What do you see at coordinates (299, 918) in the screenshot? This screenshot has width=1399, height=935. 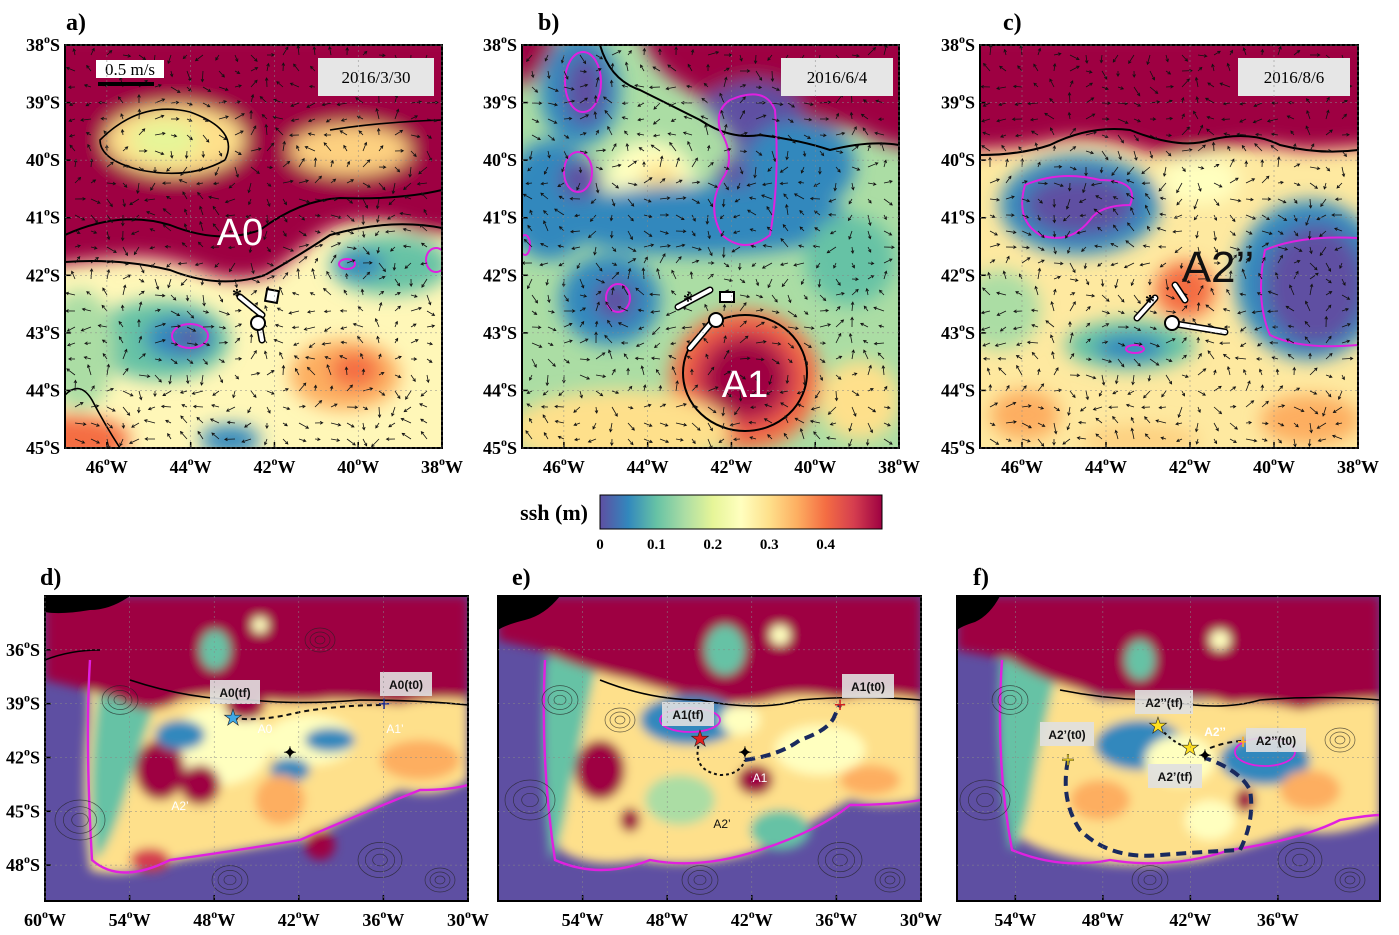 I see `panel-3-xtick-3: 42oW` at bounding box center [299, 918].